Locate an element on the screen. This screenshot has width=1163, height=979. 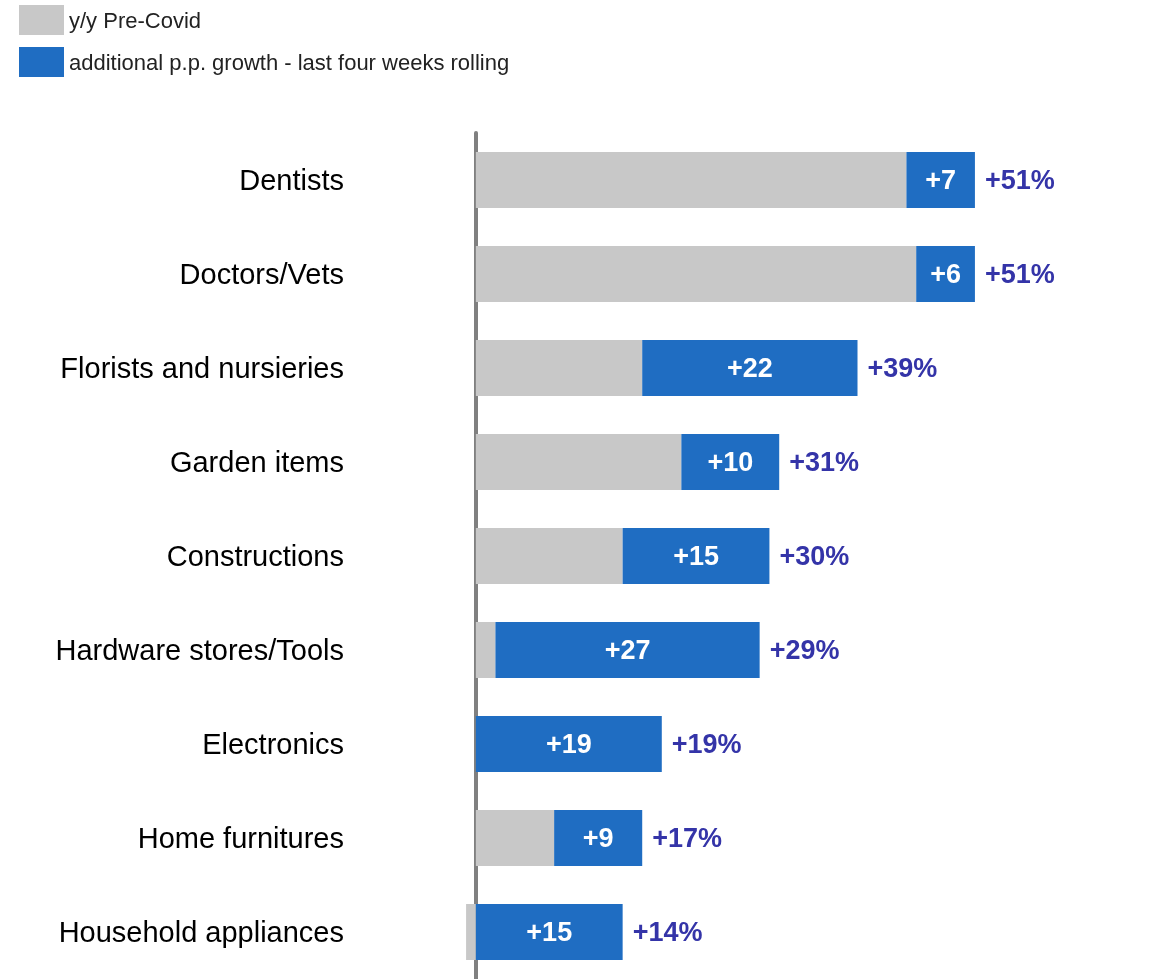
y-tick-label: Constructions is located at coordinates (255, 556).